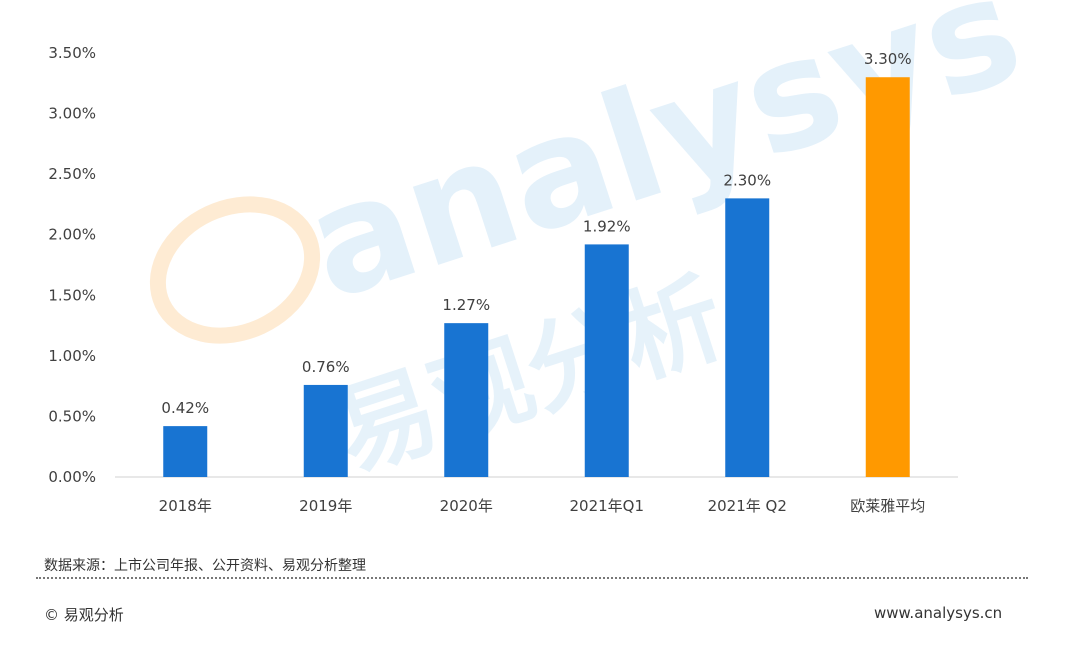 Image resolution: width=1080 pixels, height=645 pixels. What do you see at coordinates (185, 408) in the screenshot?
I see `data-label: 0.42%` at bounding box center [185, 408].